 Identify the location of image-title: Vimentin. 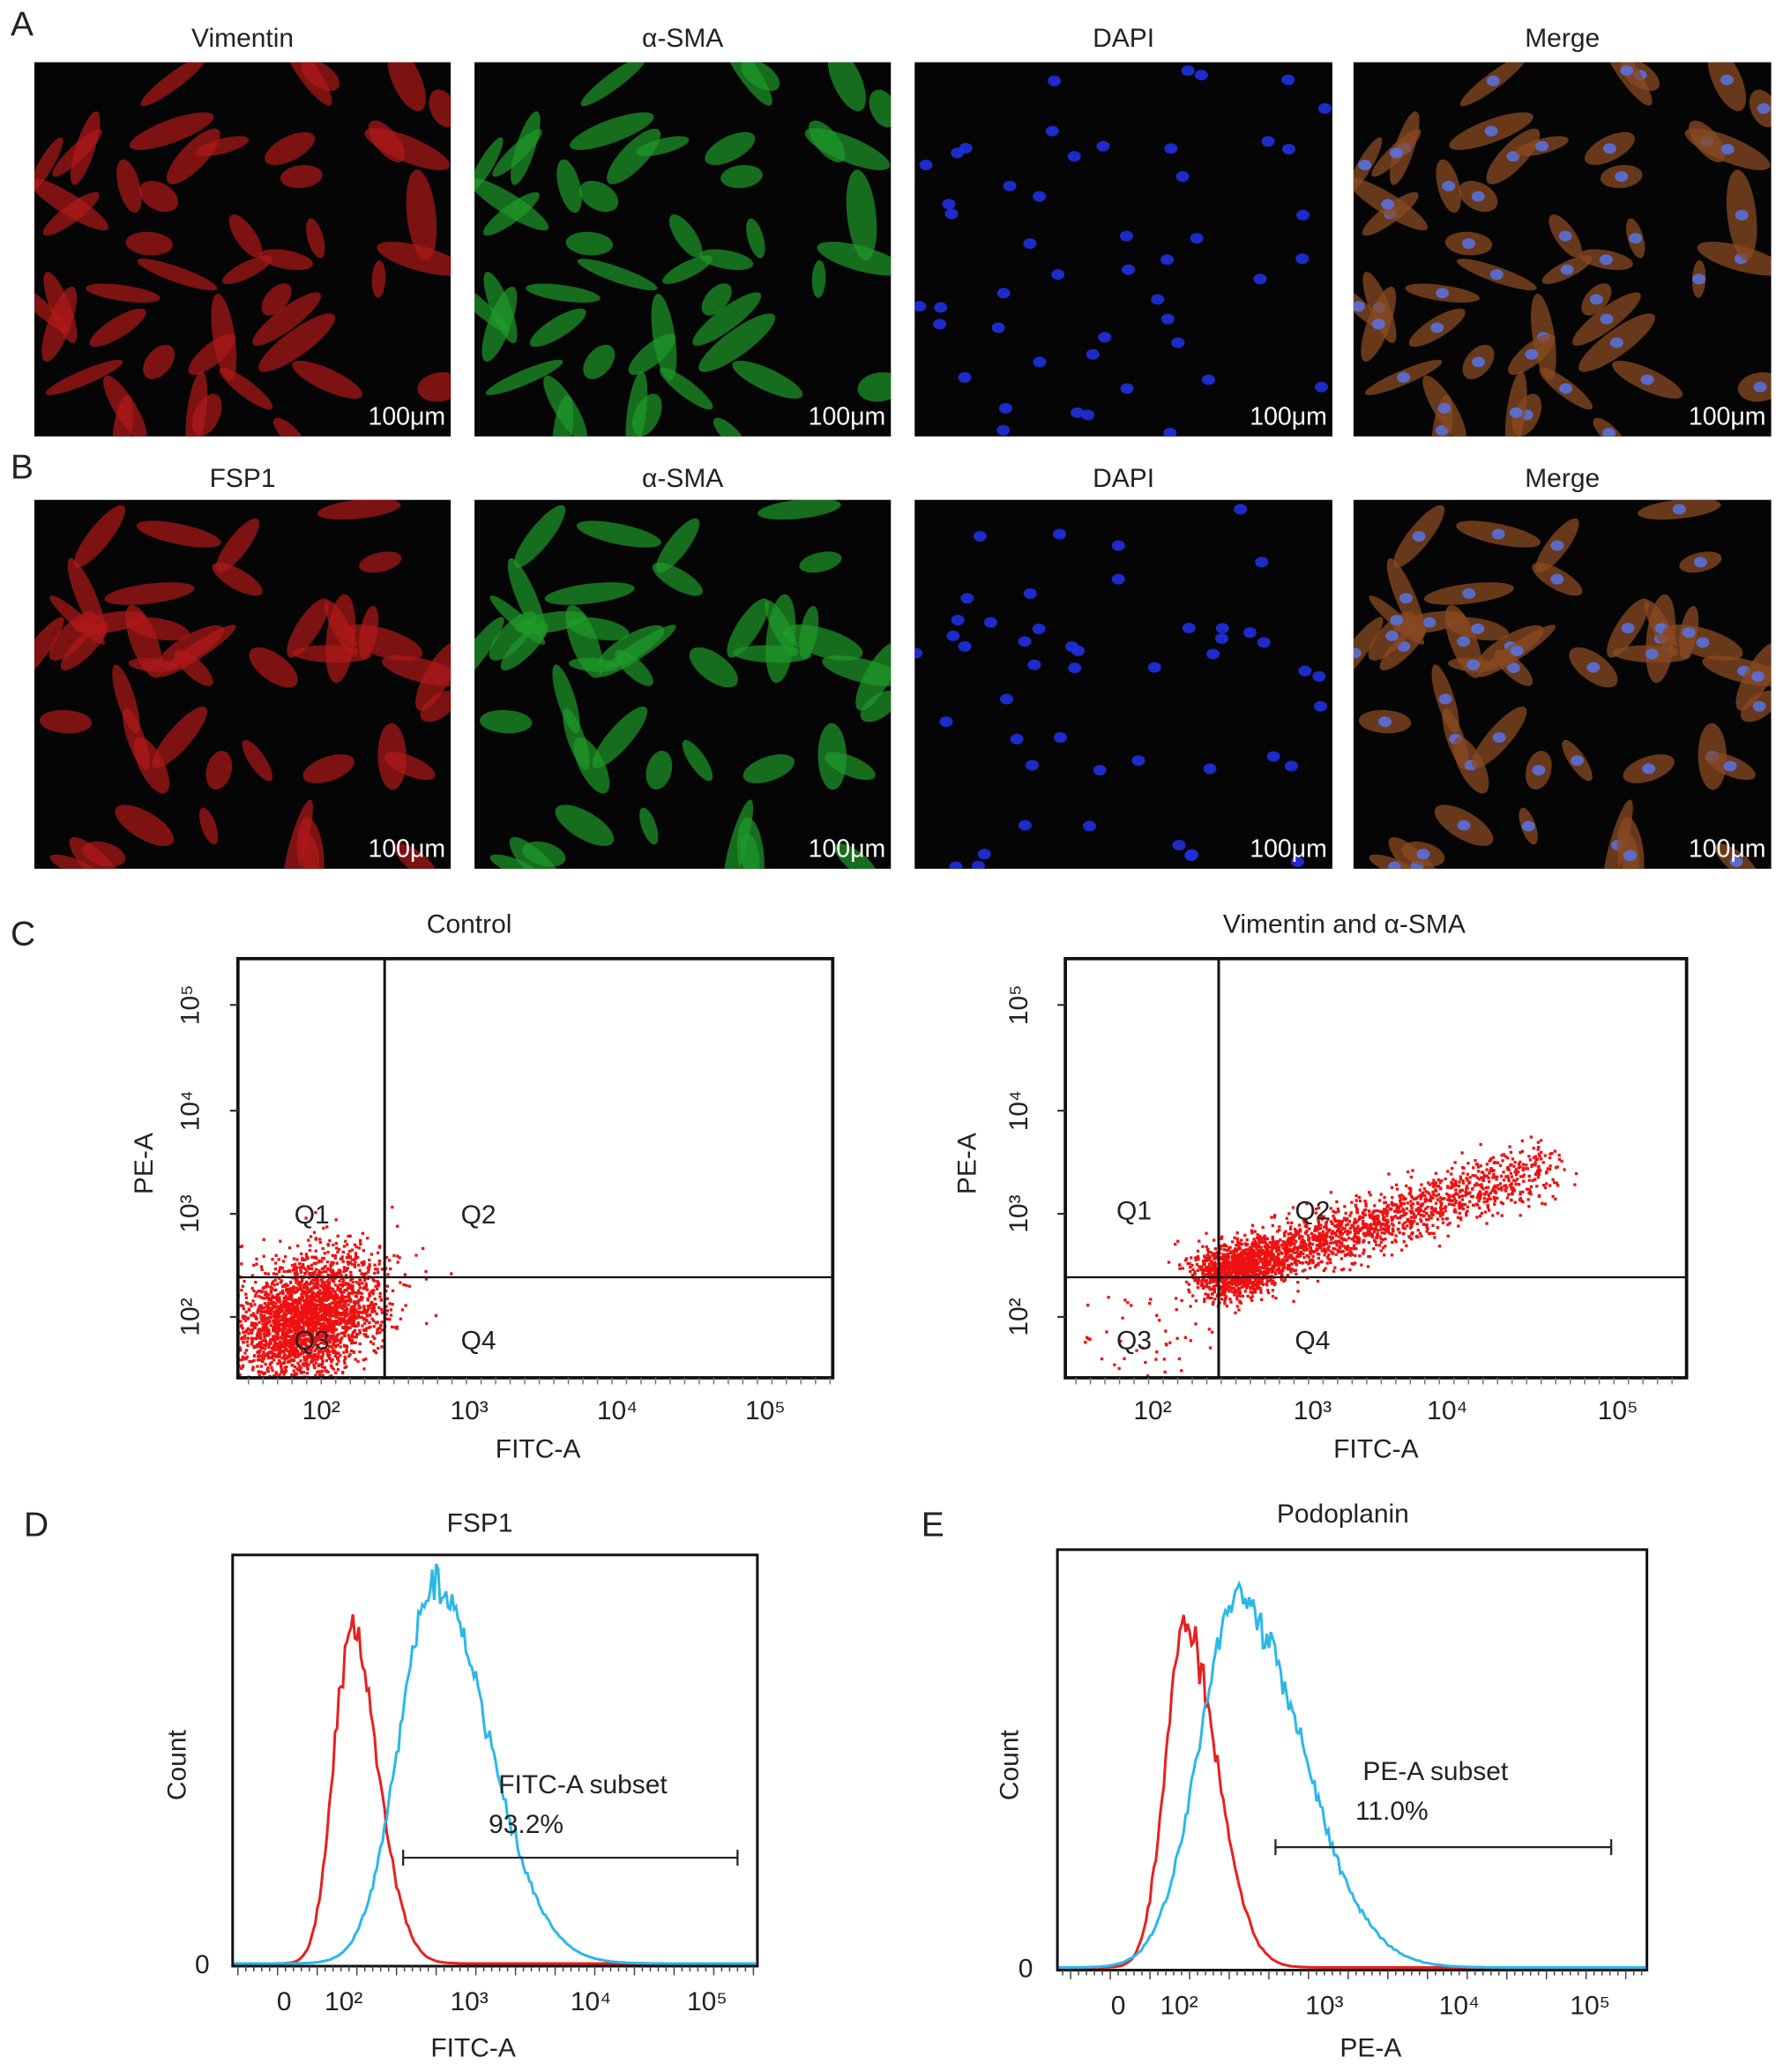
(242, 38).